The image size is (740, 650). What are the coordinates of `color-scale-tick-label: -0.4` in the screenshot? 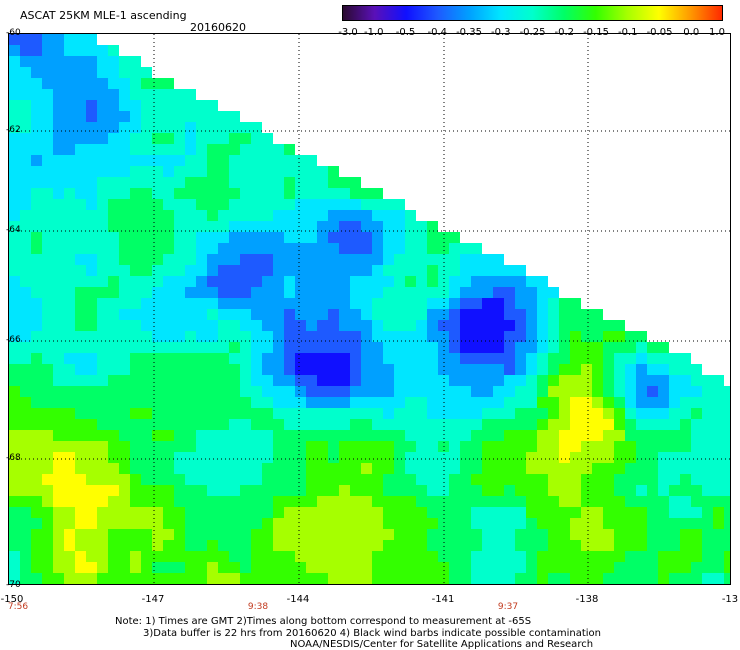 It's located at (437, 32).